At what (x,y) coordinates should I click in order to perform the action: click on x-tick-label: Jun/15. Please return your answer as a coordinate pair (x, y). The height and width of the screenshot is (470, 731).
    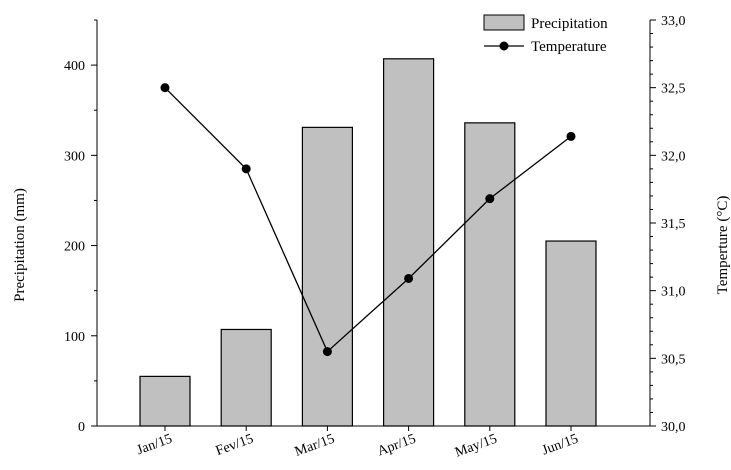
    Looking at the image, I should click on (560, 445).